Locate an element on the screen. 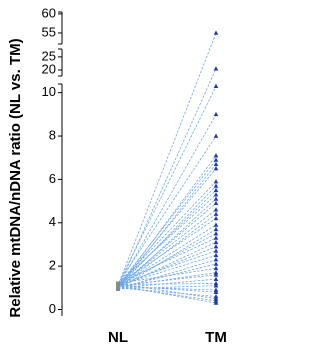 The height and width of the screenshot is (358, 320). x-tick-label: TM is located at coordinates (216, 337).